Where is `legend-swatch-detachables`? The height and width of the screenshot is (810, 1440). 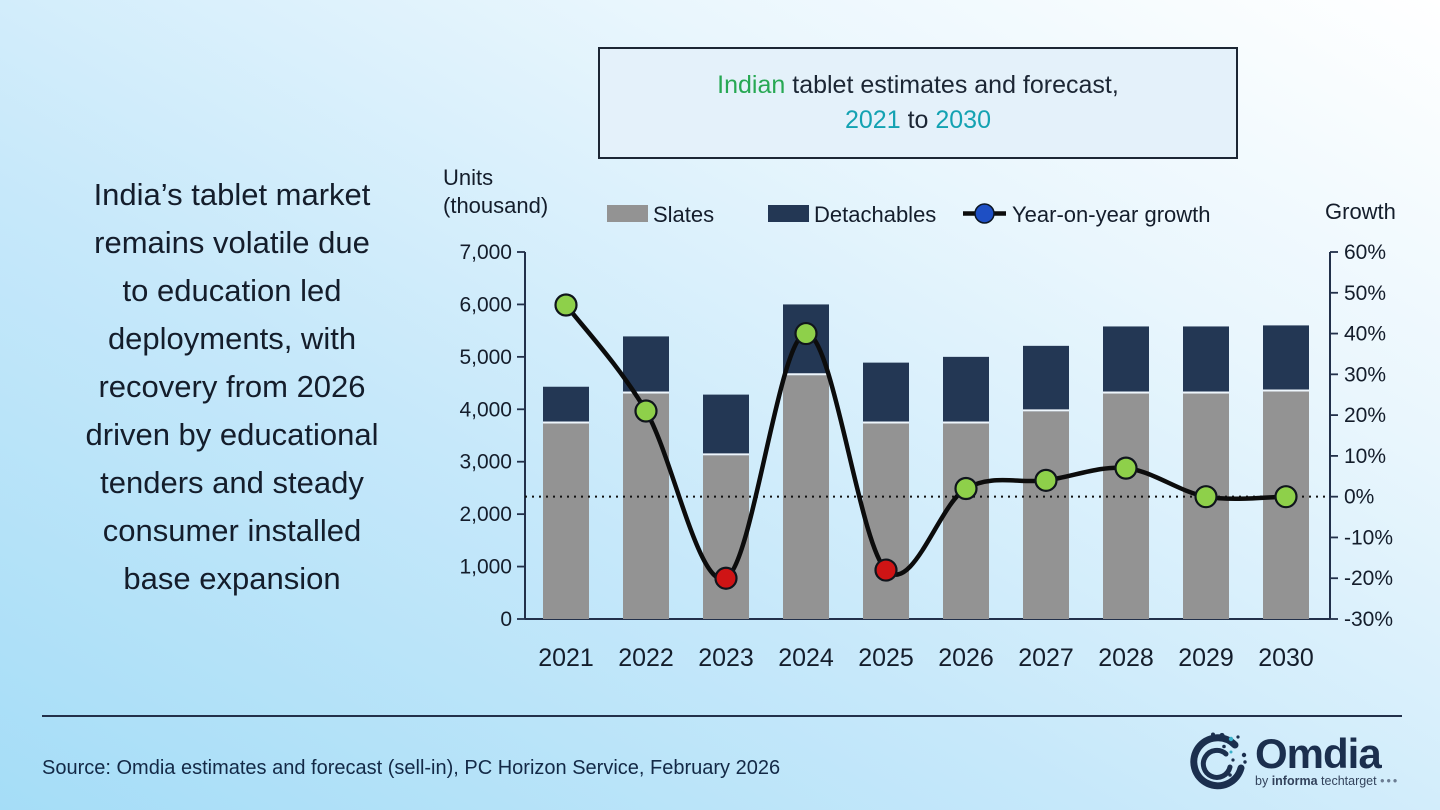 legend-swatch-detachables is located at coordinates (788, 213).